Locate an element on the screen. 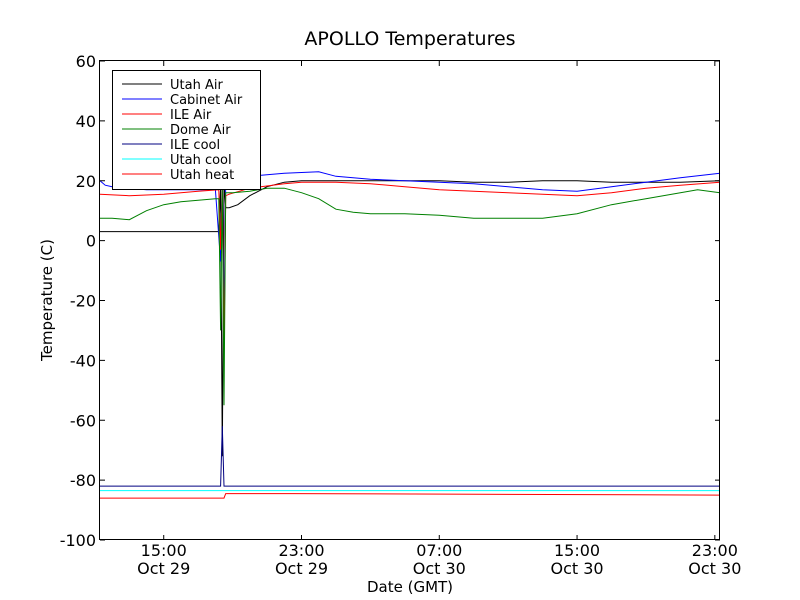 This screenshot has width=800, height=600. legend-label: Cabinet Air is located at coordinates (206, 100).